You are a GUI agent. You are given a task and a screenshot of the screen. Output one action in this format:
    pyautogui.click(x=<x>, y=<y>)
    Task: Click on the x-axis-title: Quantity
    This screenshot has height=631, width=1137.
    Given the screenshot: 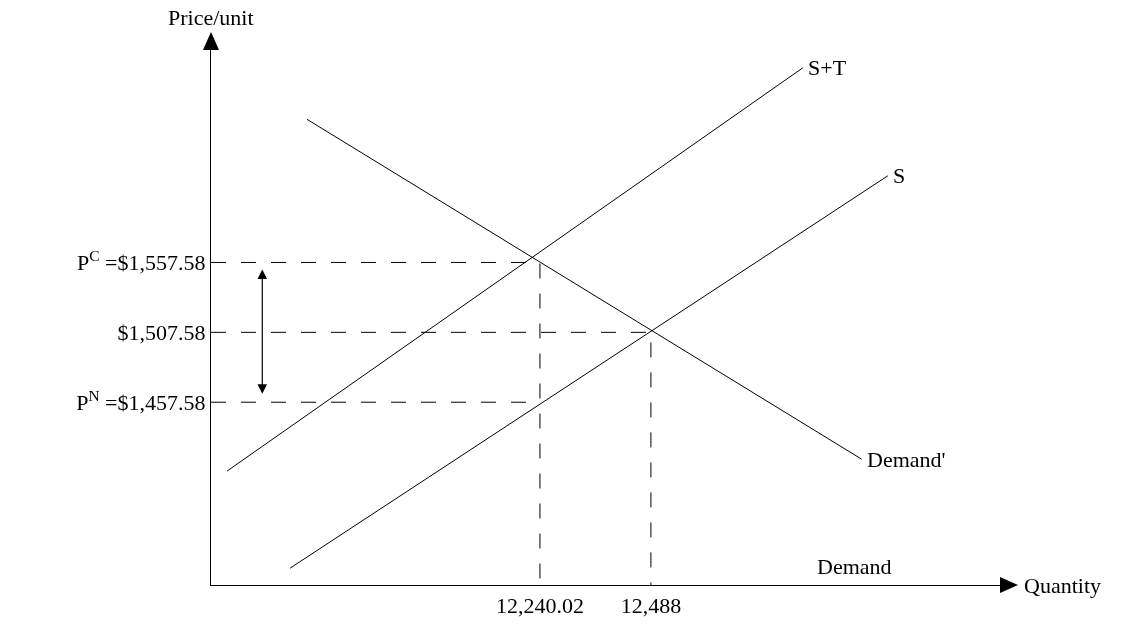 What is the action you would take?
    pyautogui.click(x=1062, y=585)
    